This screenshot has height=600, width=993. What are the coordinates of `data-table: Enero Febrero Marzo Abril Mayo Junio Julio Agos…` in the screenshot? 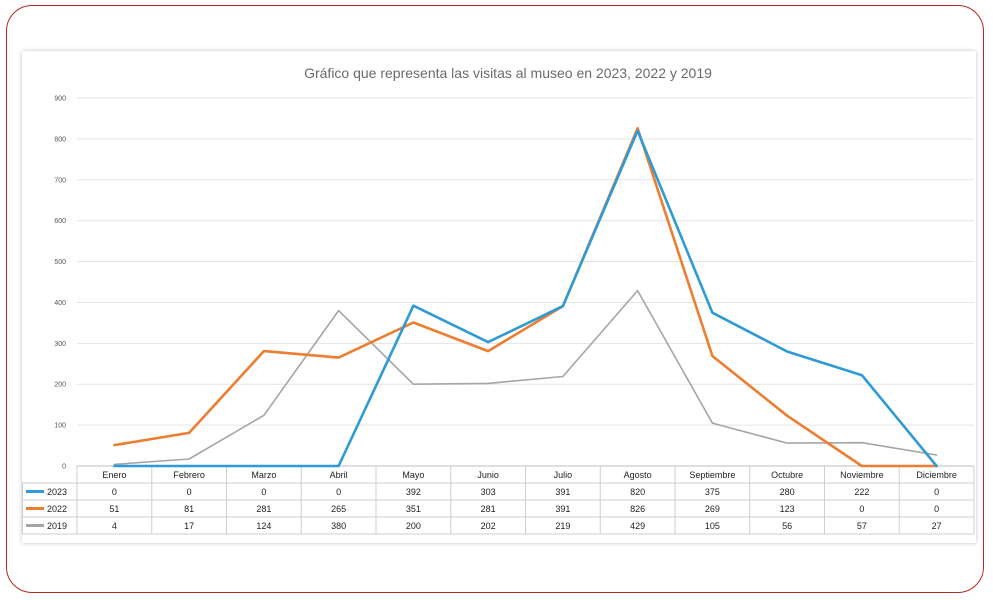 It's located at (498, 500).